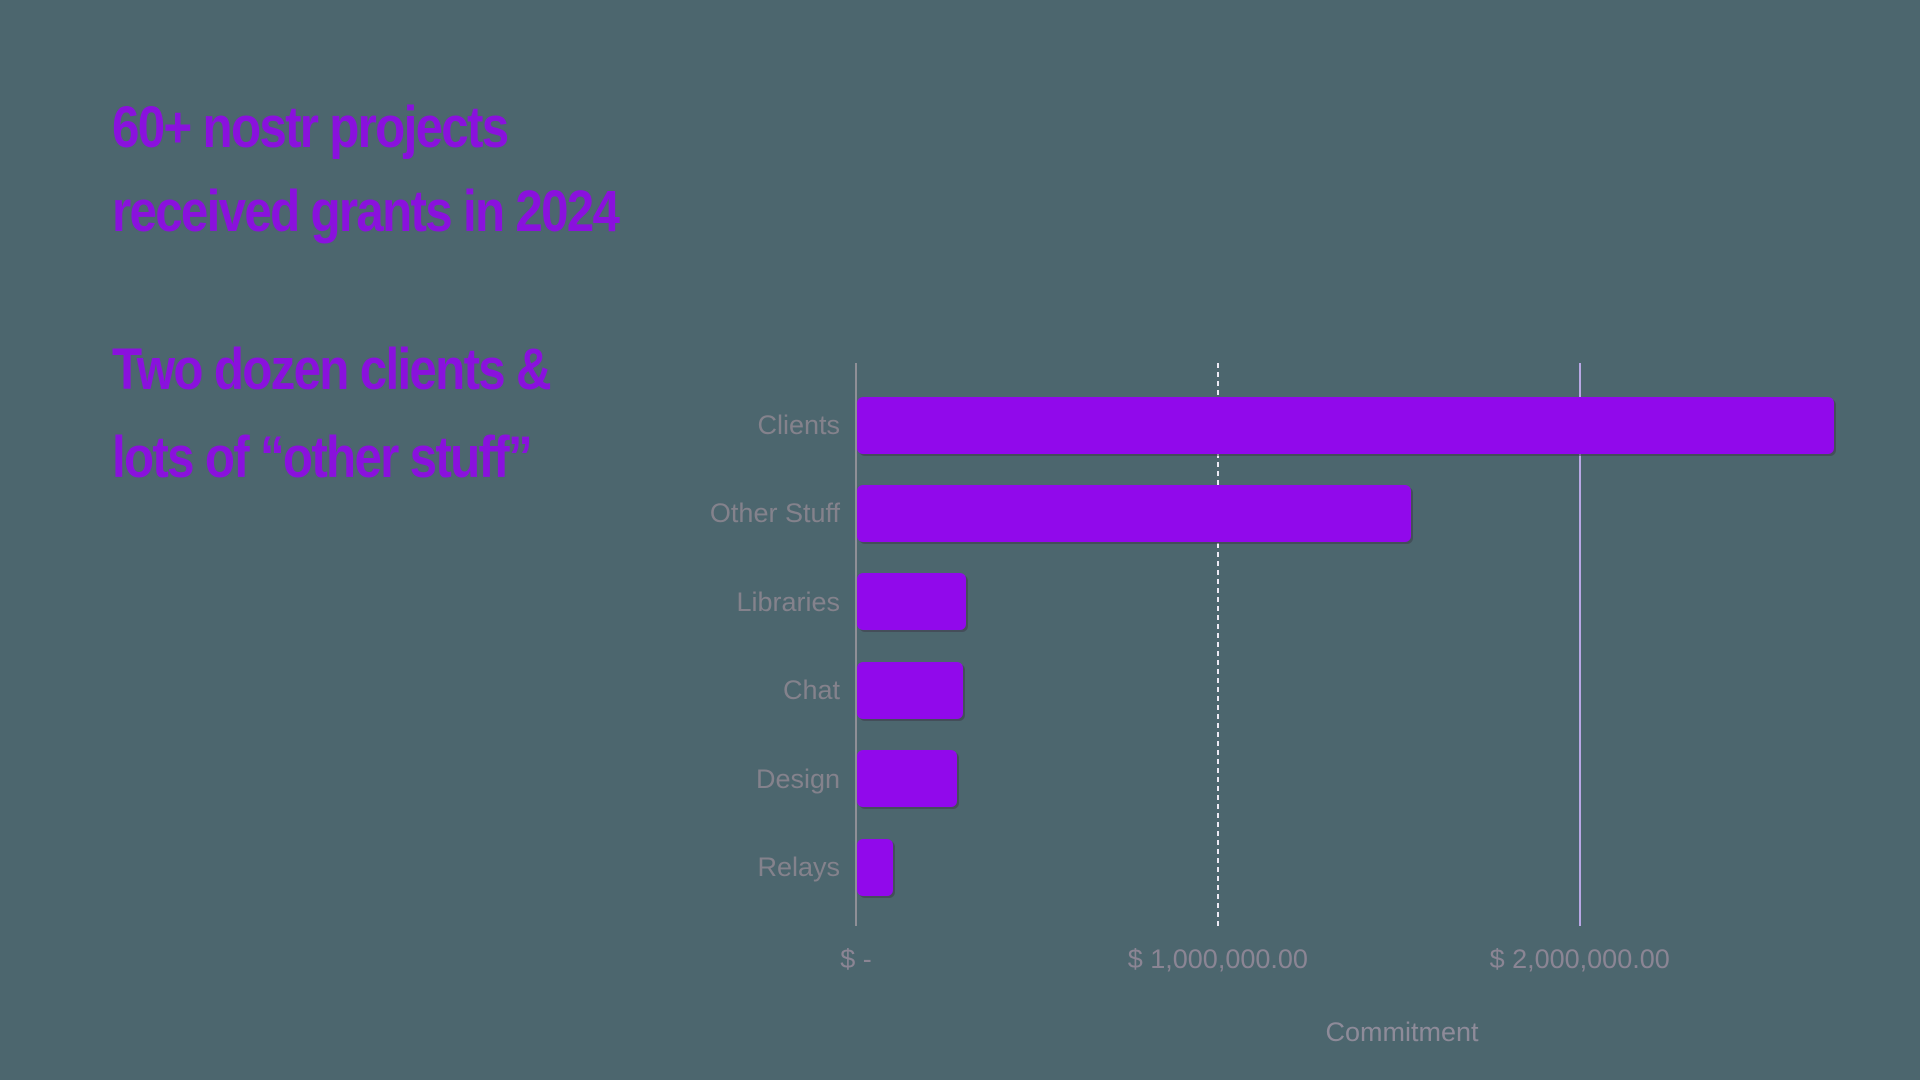 The width and height of the screenshot is (1920, 1080). I want to click on category-label: Relays, so click(798, 867).